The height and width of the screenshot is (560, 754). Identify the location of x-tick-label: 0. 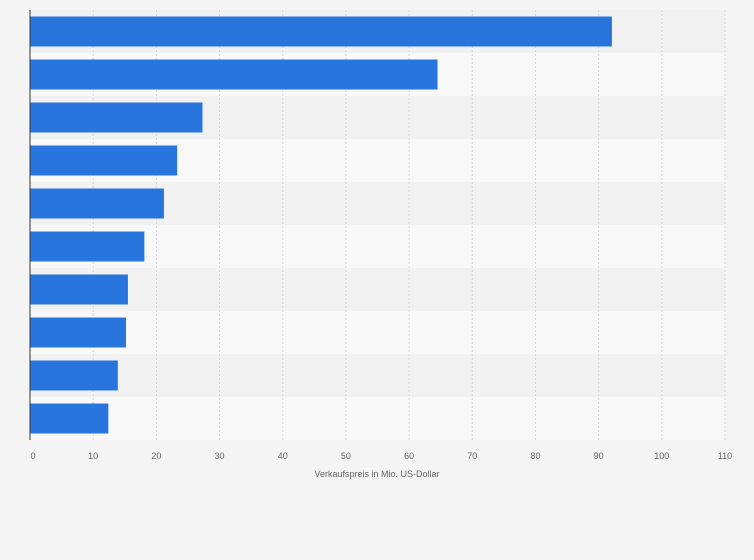
(32, 456).